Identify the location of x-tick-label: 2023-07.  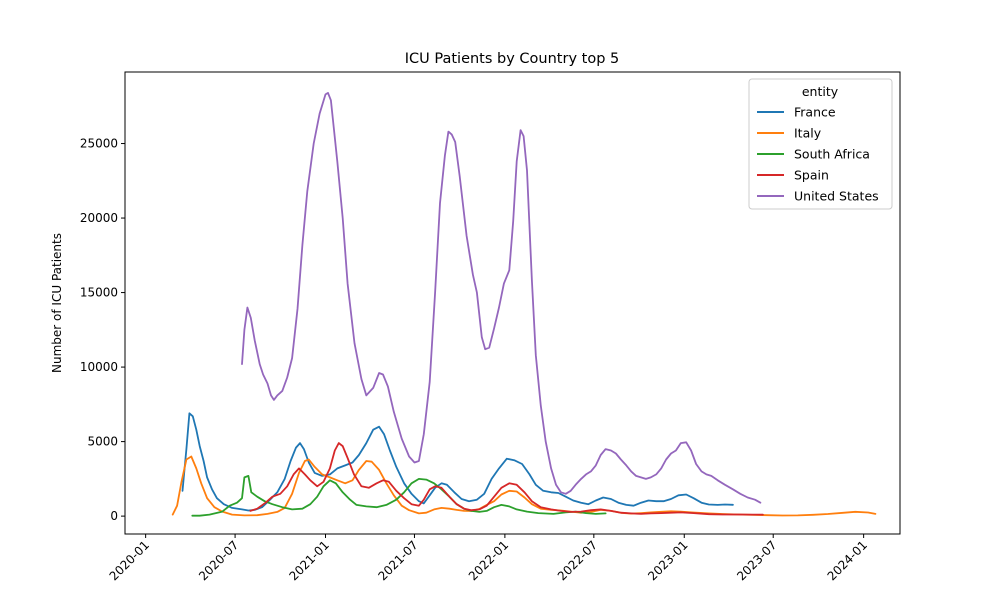
(756, 560).